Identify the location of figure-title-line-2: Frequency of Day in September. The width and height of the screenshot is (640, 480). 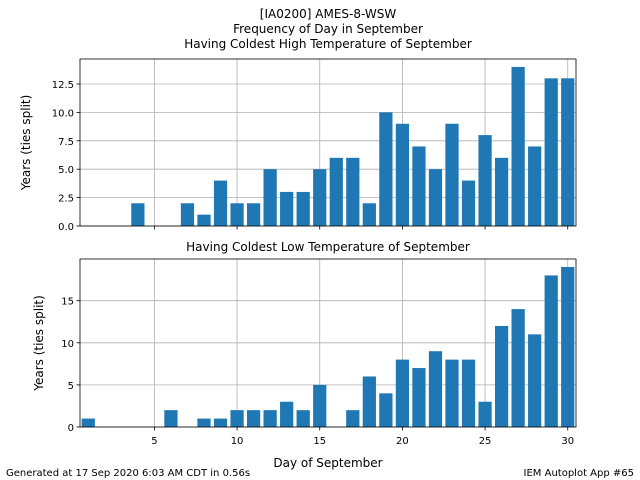
(328, 29).